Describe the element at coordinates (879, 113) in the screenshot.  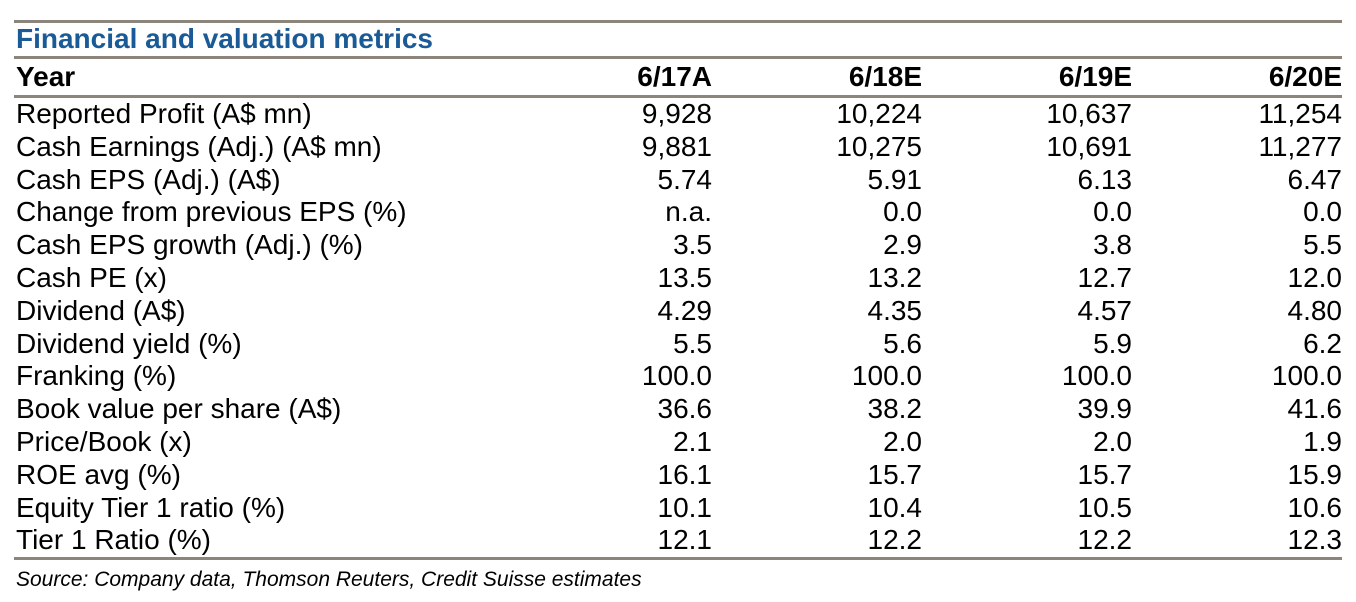
I see `cell-value: 10,224` at that location.